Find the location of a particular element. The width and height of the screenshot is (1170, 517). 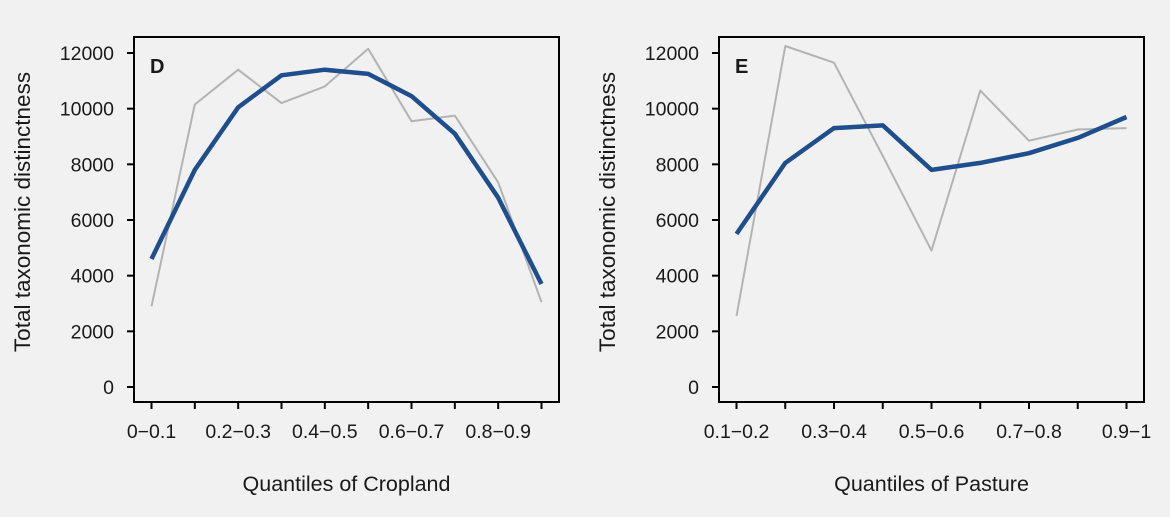

panel-label: E is located at coordinates (741, 67).